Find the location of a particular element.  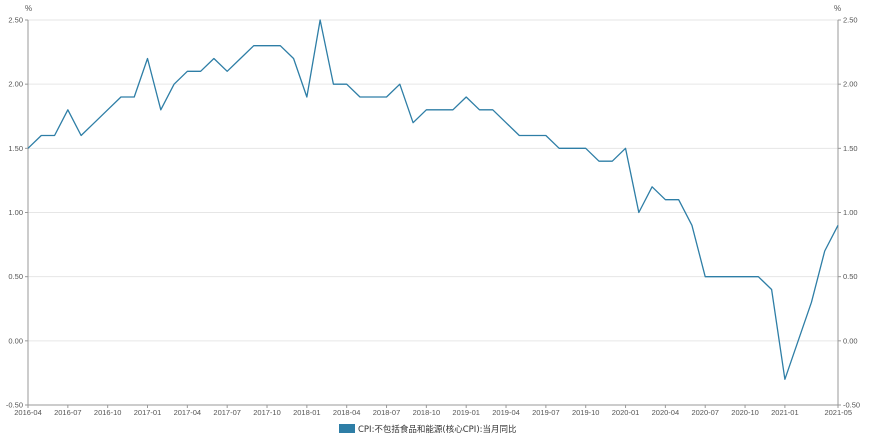

y-tick-label-right: 1.00 is located at coordinates (850, 212).